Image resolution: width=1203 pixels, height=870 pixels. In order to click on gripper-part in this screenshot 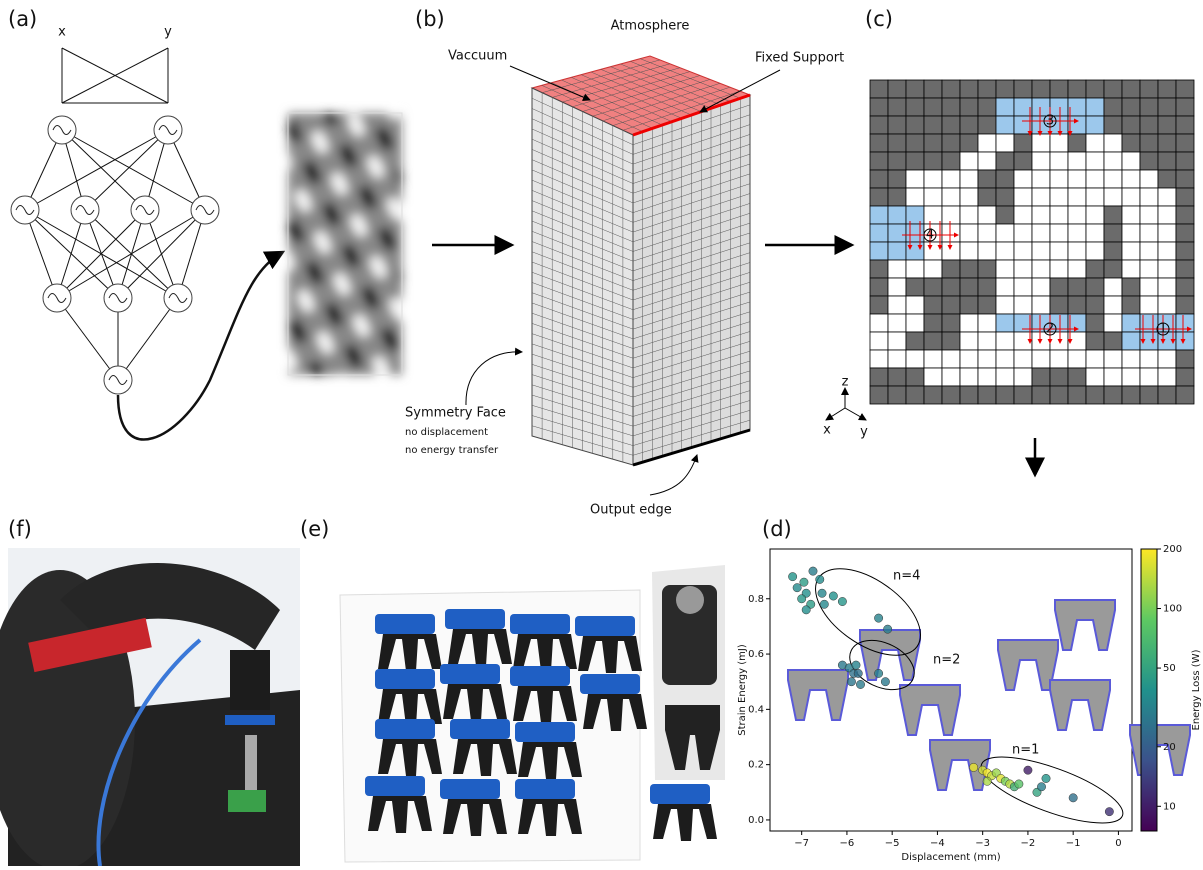, I will do `click(692, 737)`.